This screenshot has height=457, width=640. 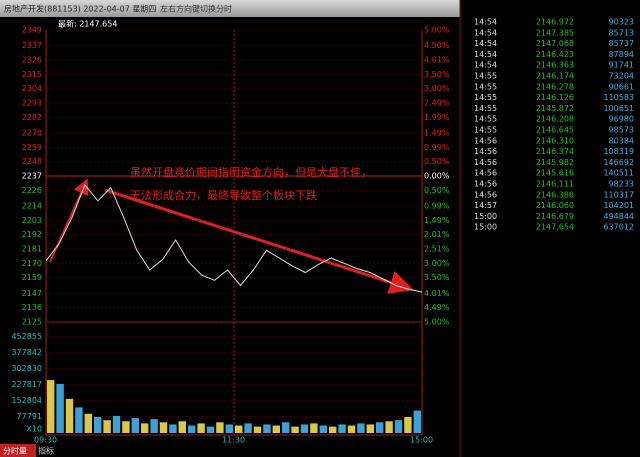 I want to click on tab-label: 指标, so click(x=46, y=451).